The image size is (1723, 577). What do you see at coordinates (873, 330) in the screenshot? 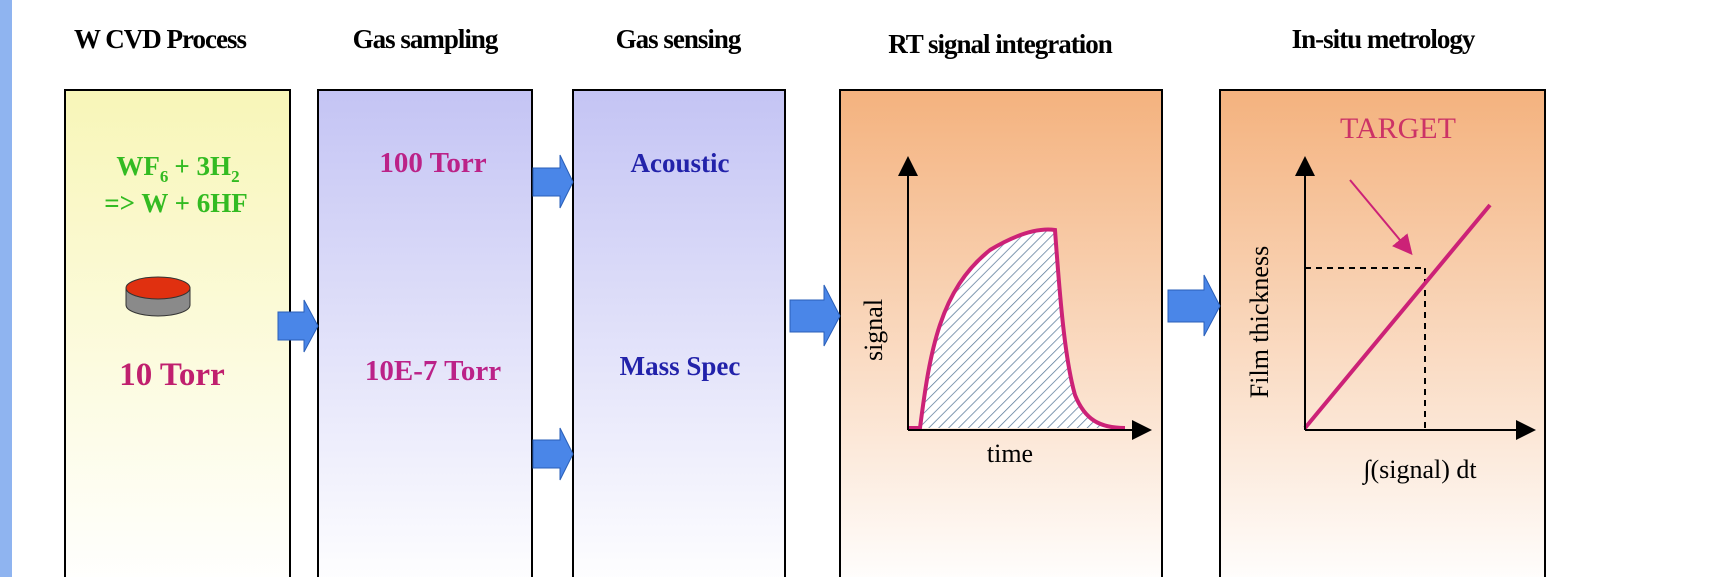
I see `axis-label: signal` at bounding box center [873, 330].